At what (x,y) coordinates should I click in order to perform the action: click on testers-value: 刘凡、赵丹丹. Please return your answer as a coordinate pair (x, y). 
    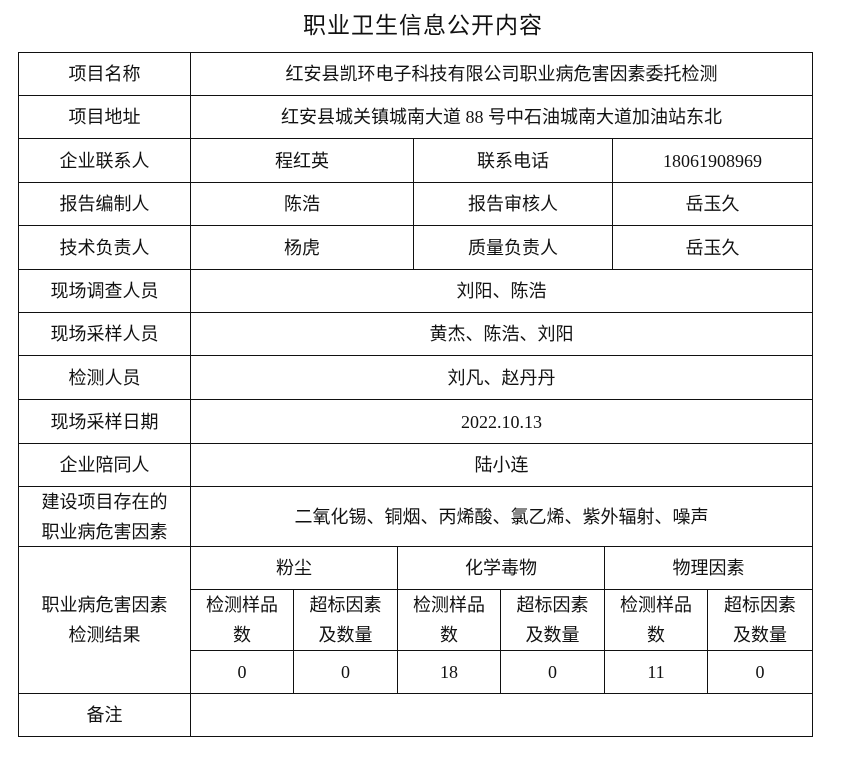
    Looking at the image, I should click on (501, 377).